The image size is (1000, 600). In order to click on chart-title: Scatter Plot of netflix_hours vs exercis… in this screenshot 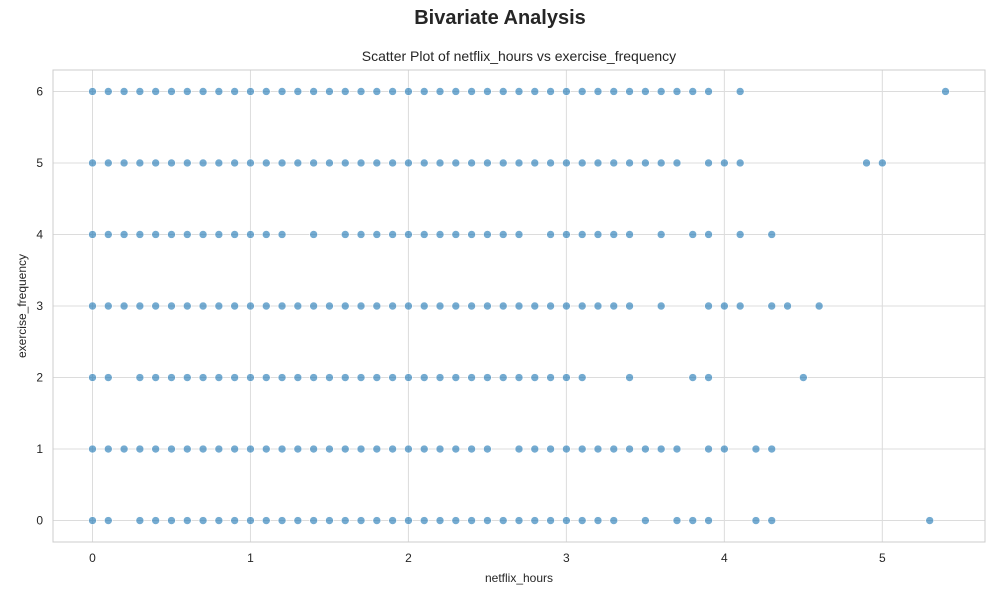, I will do `click(519, 56)`.